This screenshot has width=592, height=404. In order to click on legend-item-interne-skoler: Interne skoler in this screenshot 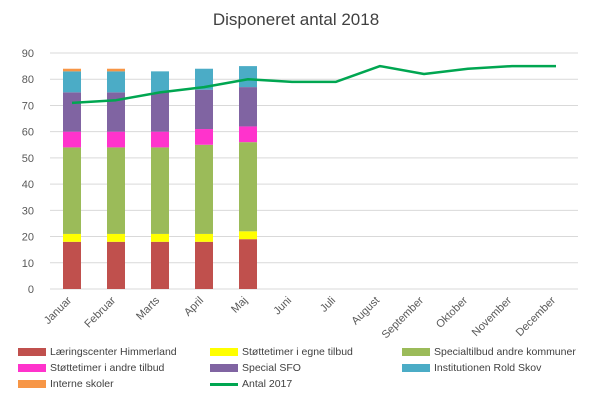, I will do `click(66, 384)`.